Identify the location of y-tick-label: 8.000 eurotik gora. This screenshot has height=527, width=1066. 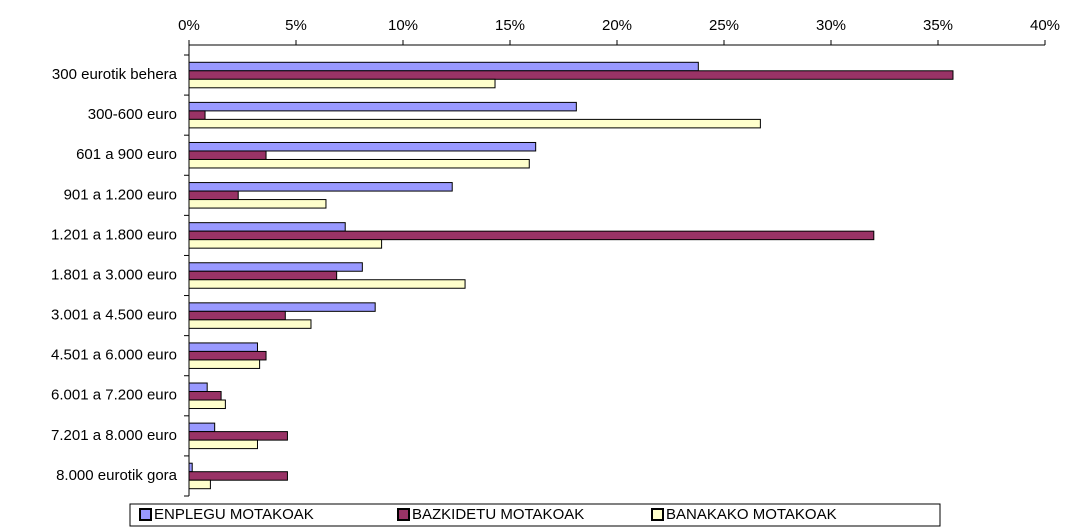
(117, 475).